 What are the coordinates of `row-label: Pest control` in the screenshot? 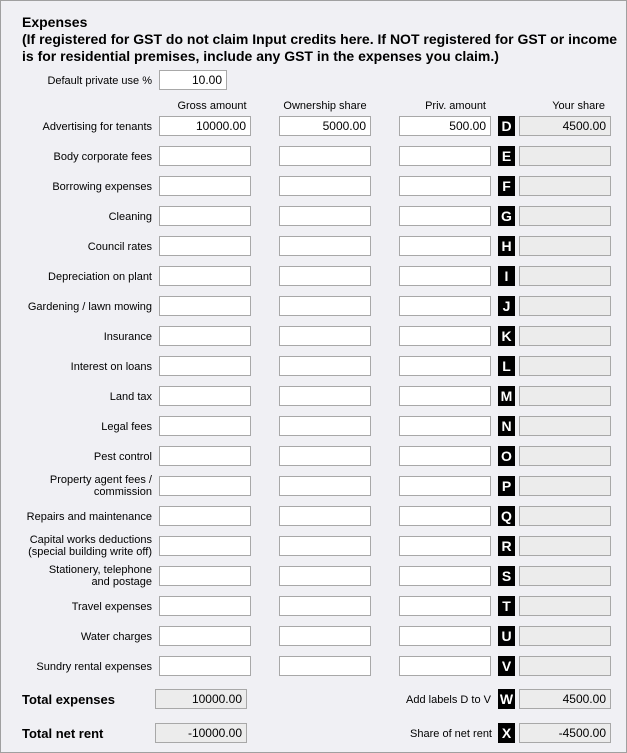 It's located at (122, 457).